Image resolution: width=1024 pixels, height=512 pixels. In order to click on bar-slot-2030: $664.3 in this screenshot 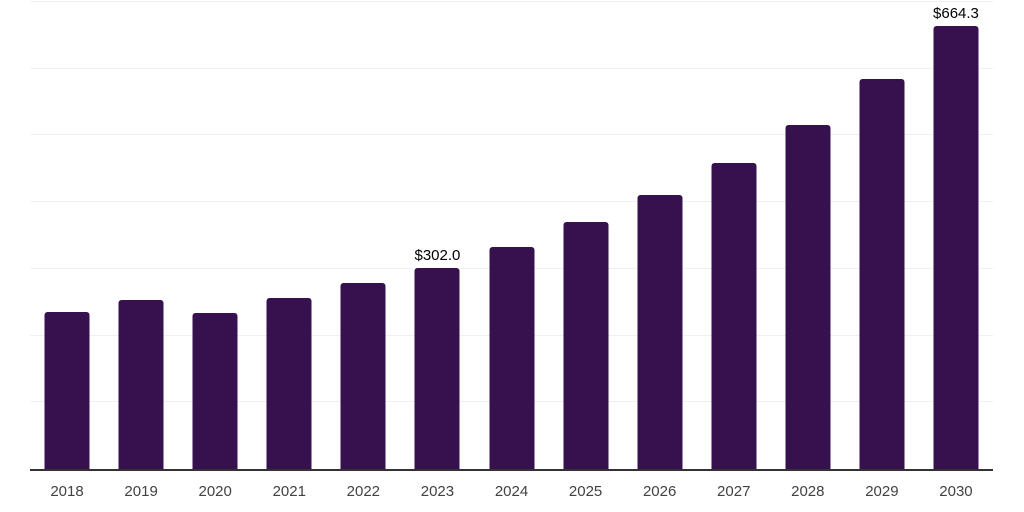, I will do `click(956, 235)`.